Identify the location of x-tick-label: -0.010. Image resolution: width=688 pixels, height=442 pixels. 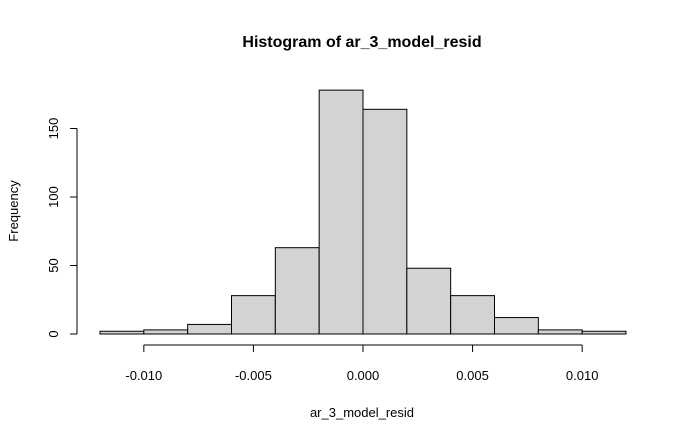
(143, 375).